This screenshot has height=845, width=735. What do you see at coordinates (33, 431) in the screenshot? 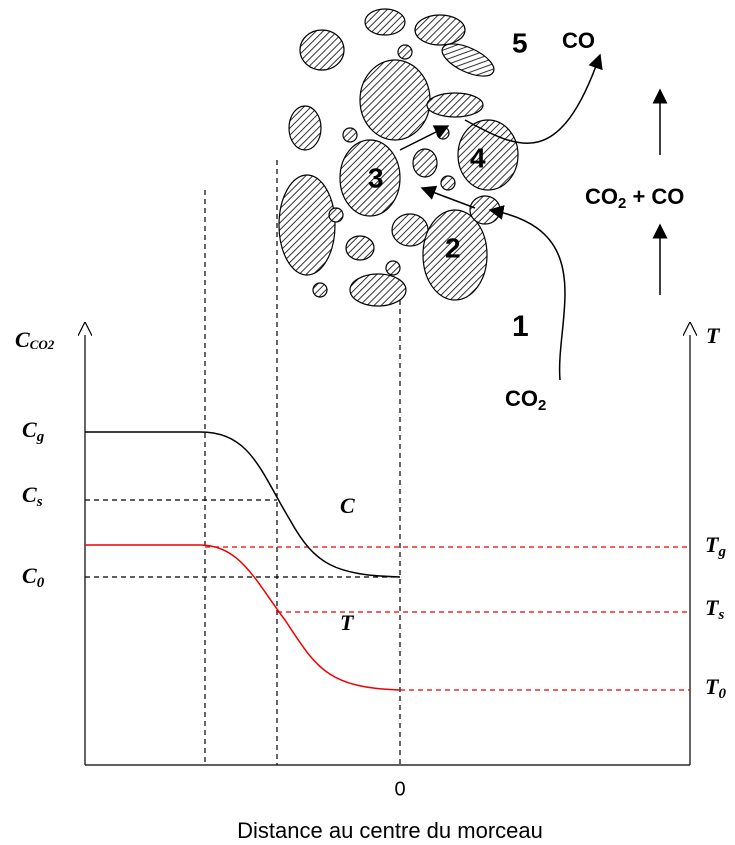
I see `label: Cg` at bounding box center [33, 431].